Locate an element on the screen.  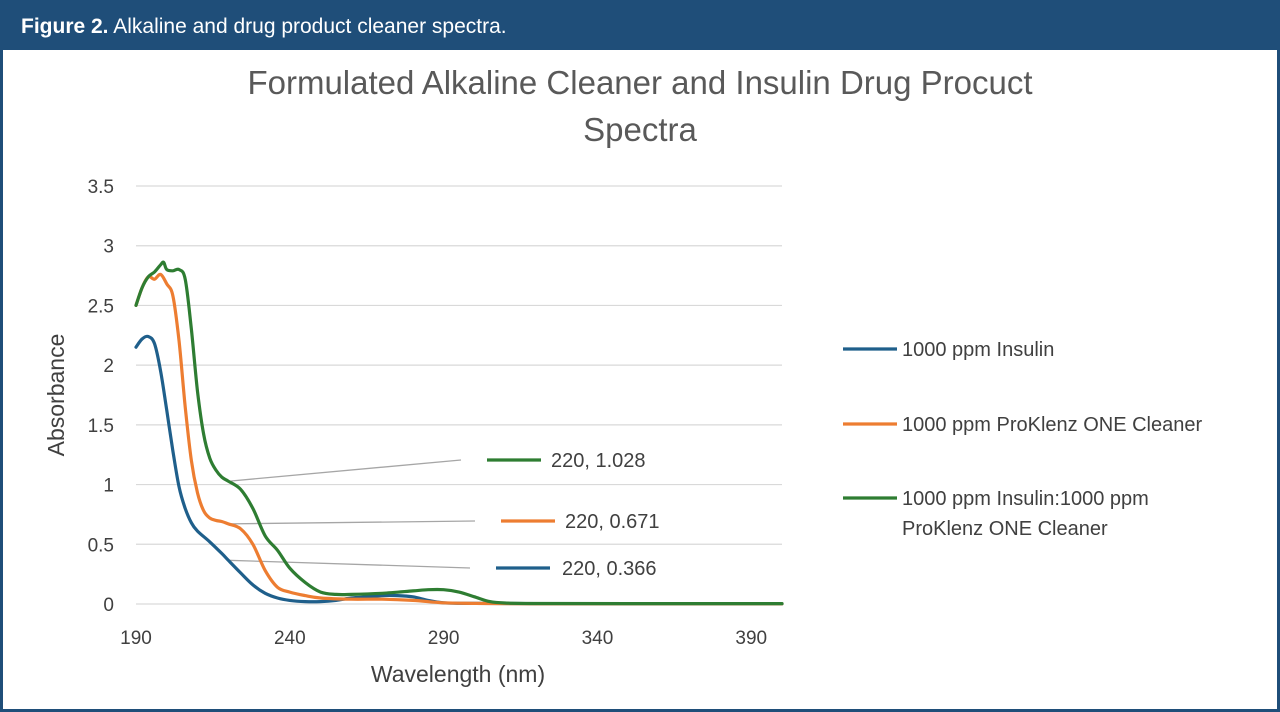
x-tick-label: 340 is located at coordinates (598, 638).